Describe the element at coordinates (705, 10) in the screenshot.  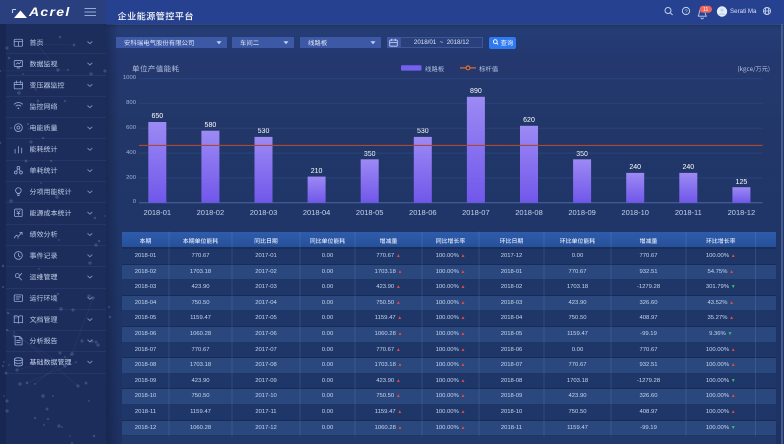
I see `svg-text: 11` at that location.